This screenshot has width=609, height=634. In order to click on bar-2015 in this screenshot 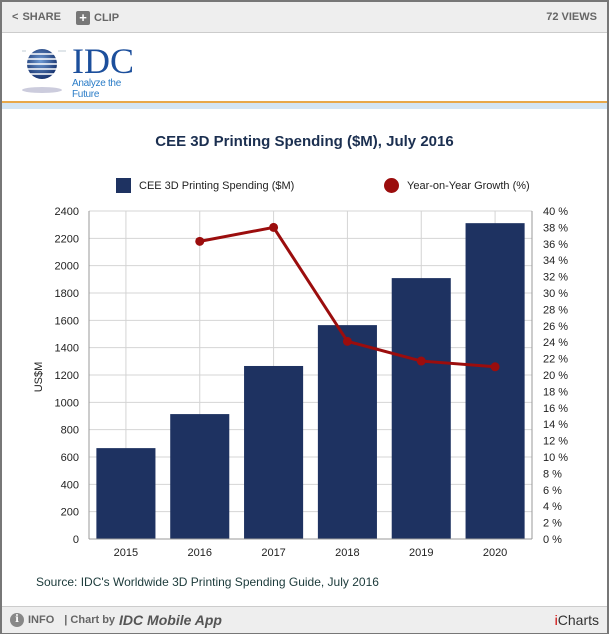, I will do `click(126, 493)`.